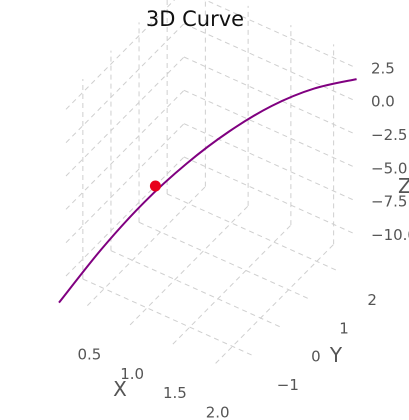  I want to click on highlight-point, so click(155, 186).